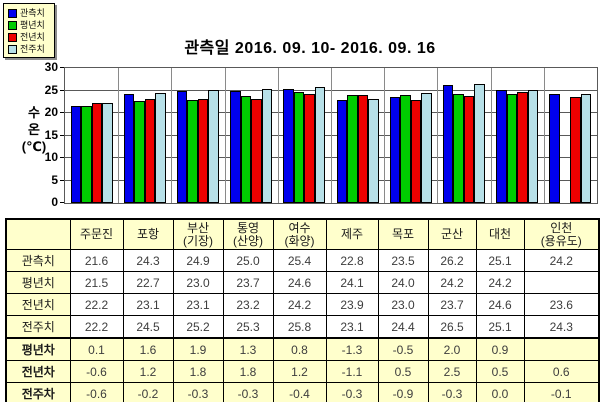  What do you see at coordinates (256, 150) in the screenshot?
I see `bar-전년치-통영(산양)` at bounding box center [256, 150].